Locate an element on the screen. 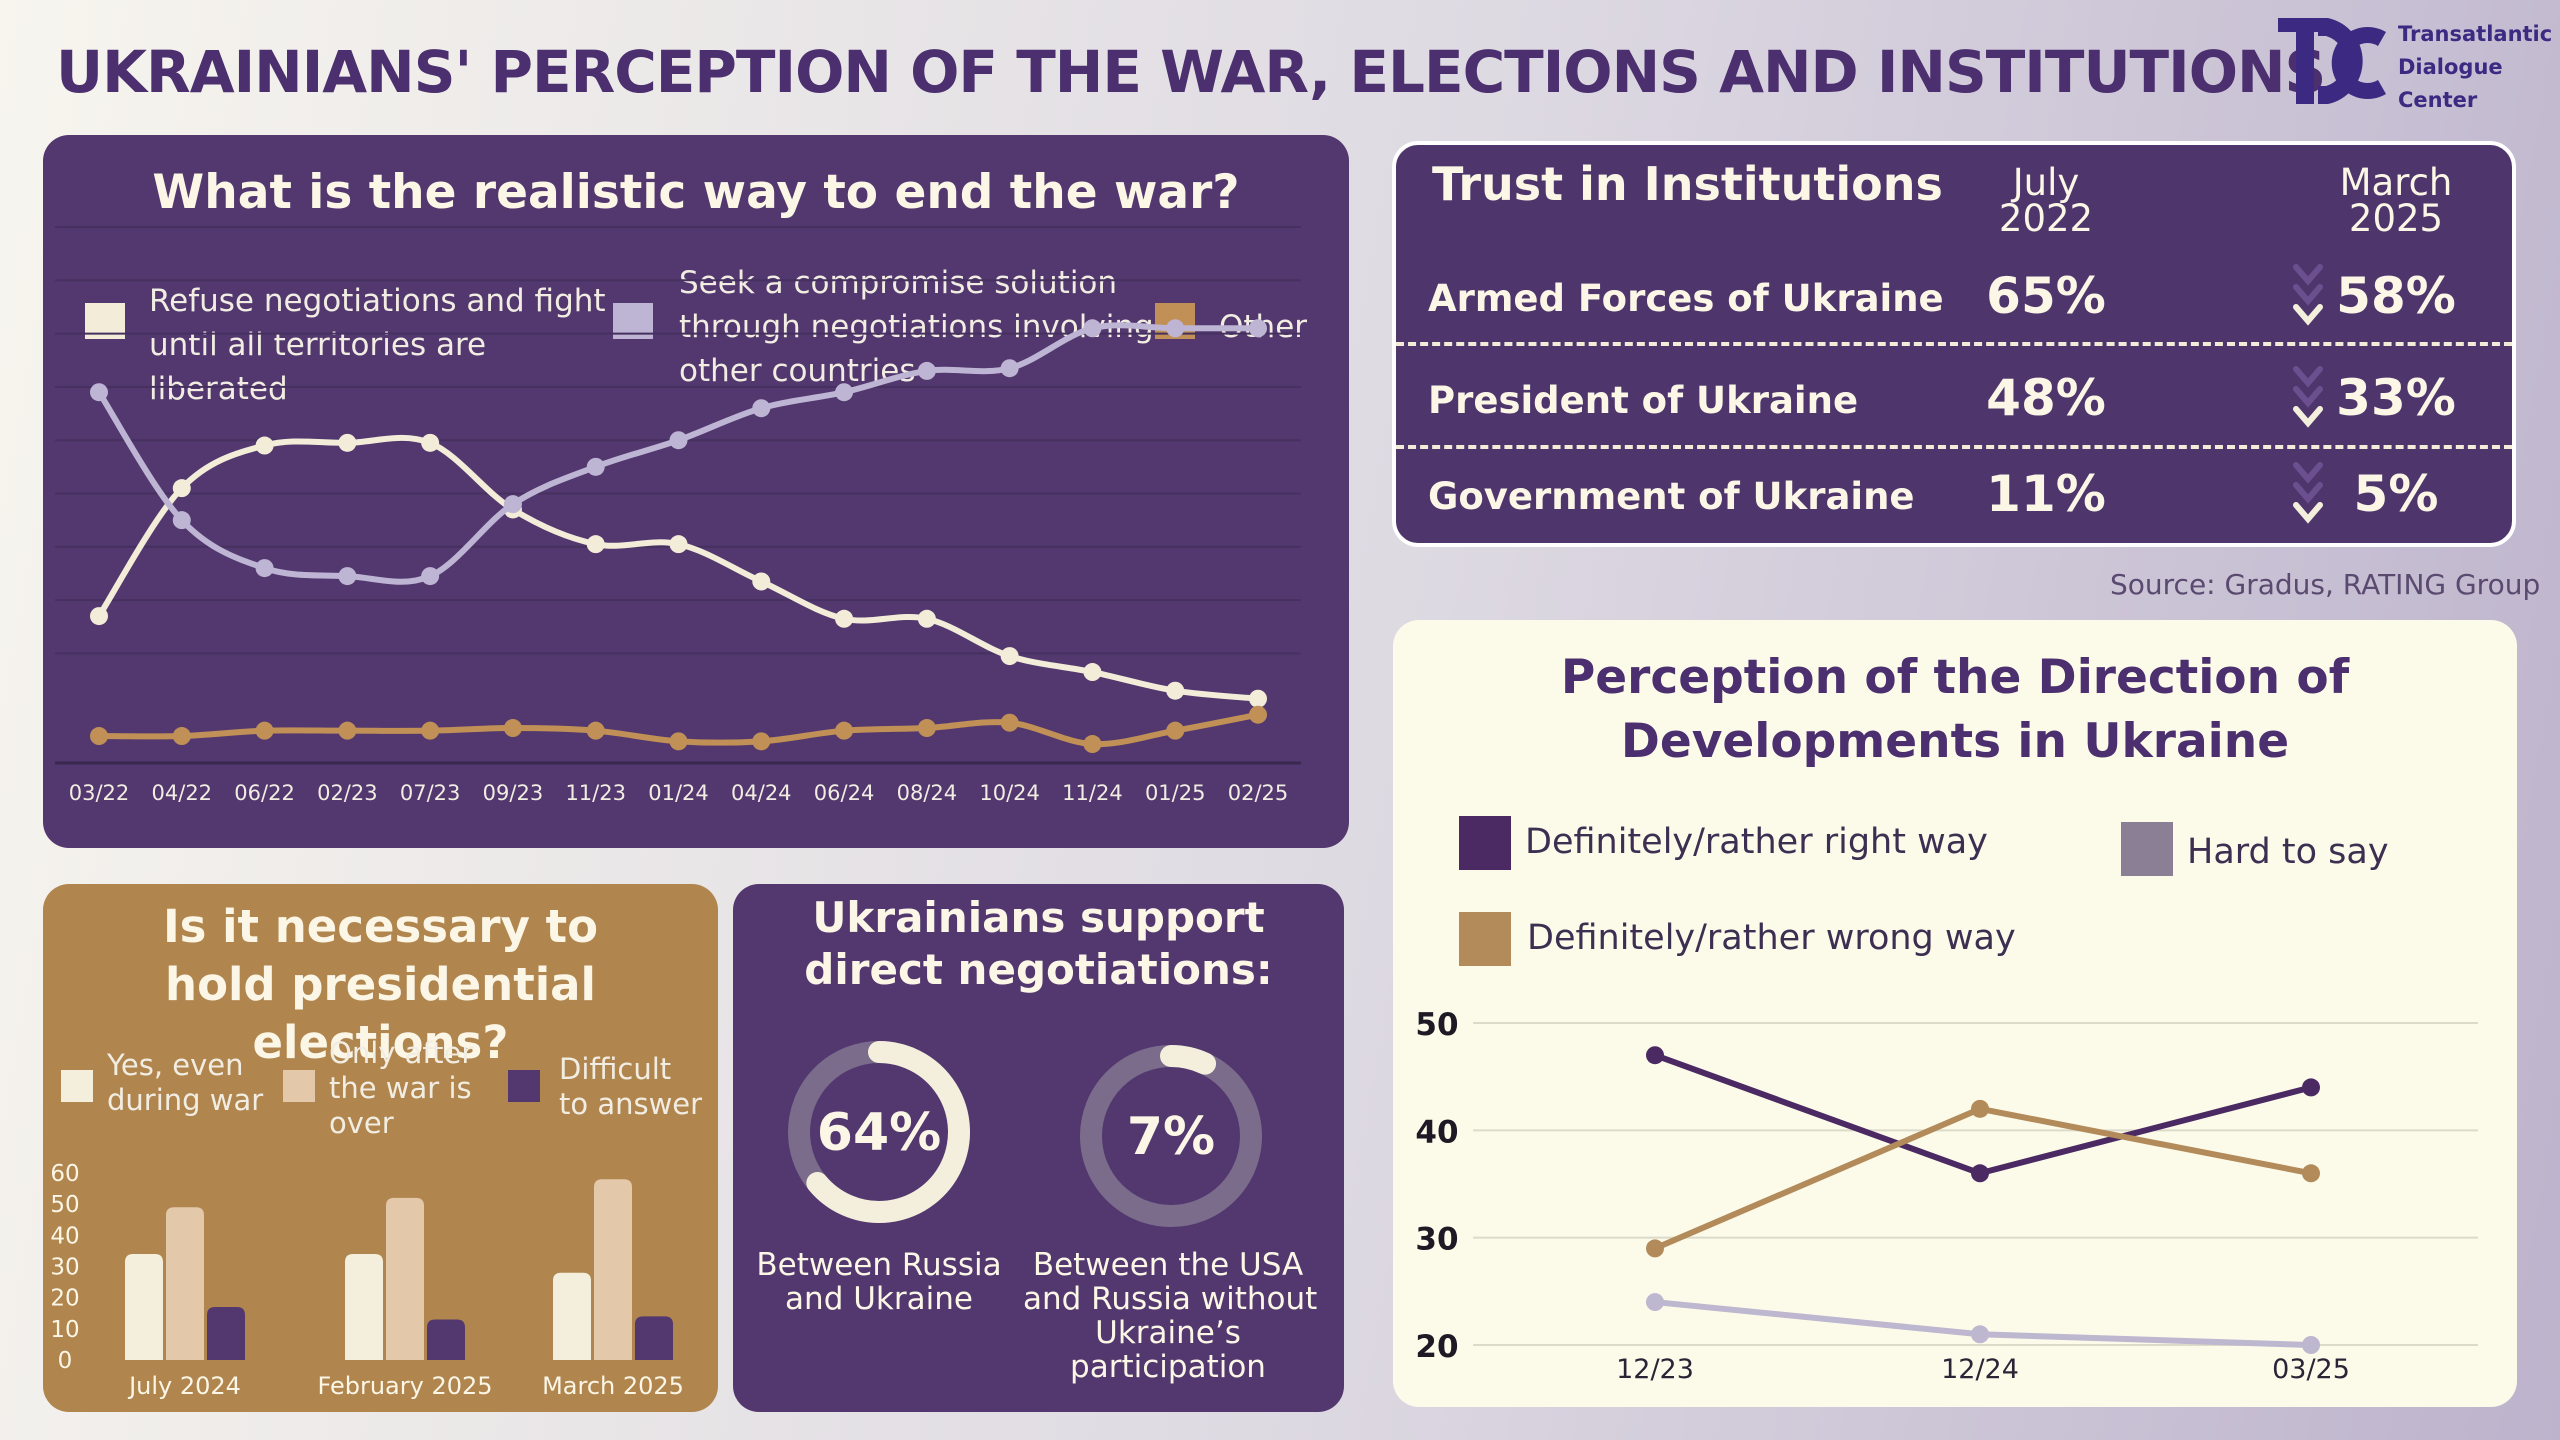 This screenshot has height=1440, width=2560. y-tick-label: 50 is located at coordinates (64, 1205).